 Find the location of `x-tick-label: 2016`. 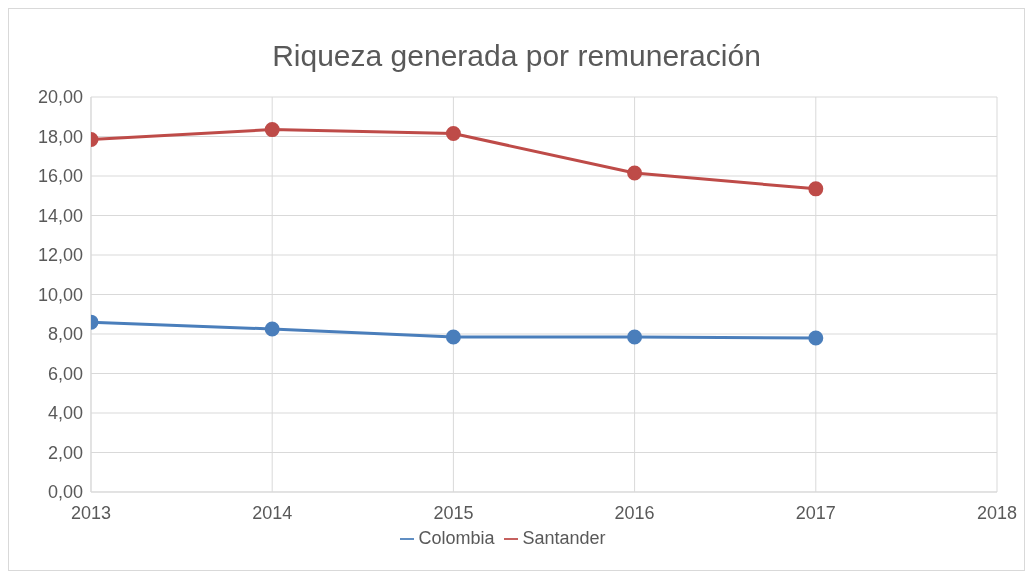

x-tick-label: 2016 is located at coordinates (634, 512).